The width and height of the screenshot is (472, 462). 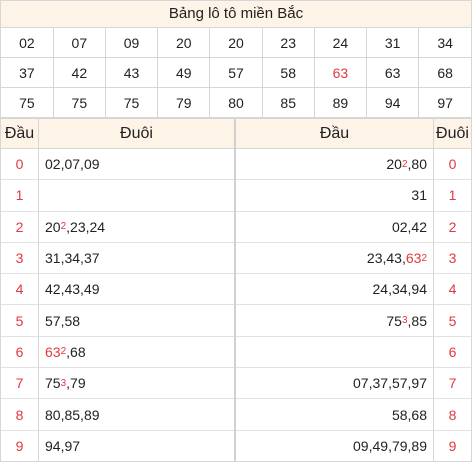 I want to click on tail-table-header: Đầu Đuôi, so click(x=353, y=134).